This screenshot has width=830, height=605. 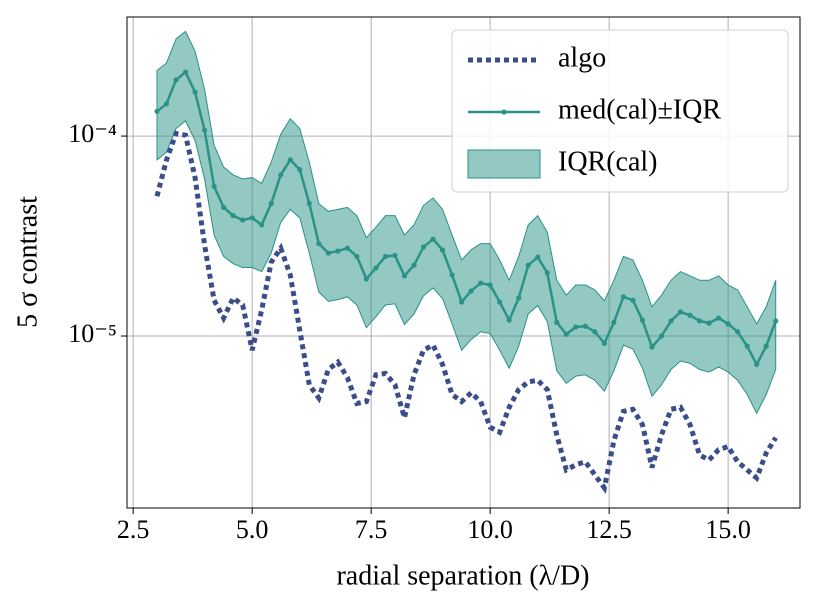 I want to click on x-tick-label: 12.5, so click(x=609, y=529).